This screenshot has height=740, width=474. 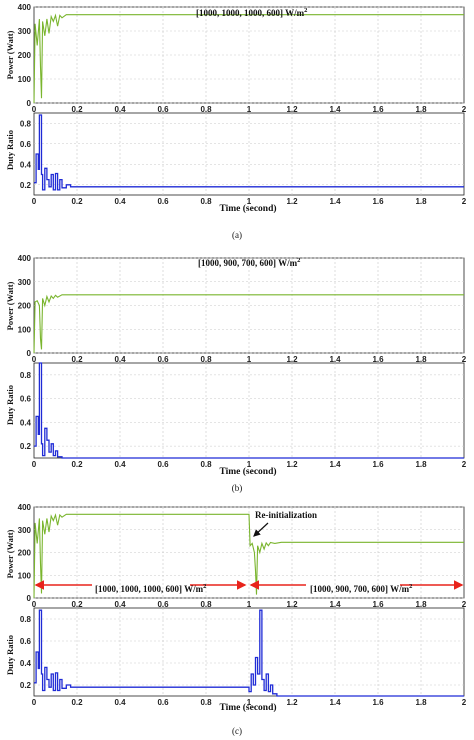 I want to click on irradiance-label-c-left: [1000, 1000, 1000, 600] W/m2, so click(x=150, y=588).